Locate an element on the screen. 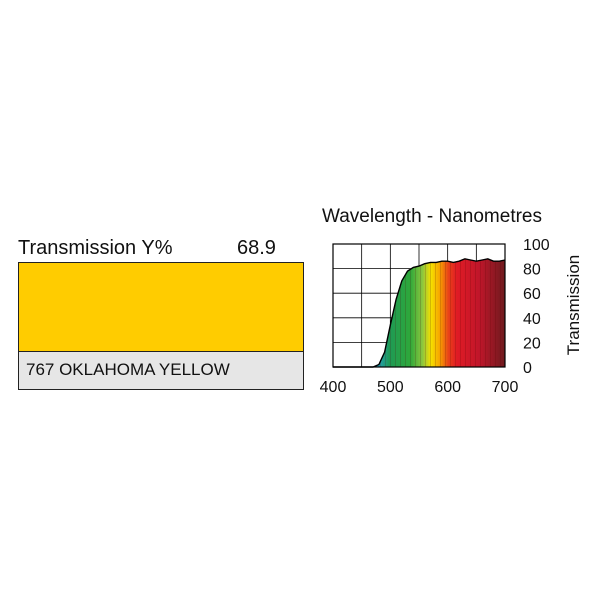 The width and height of the screenshot is (600, 600). y-tick-label: 100 is located at coordinates (536, 245).